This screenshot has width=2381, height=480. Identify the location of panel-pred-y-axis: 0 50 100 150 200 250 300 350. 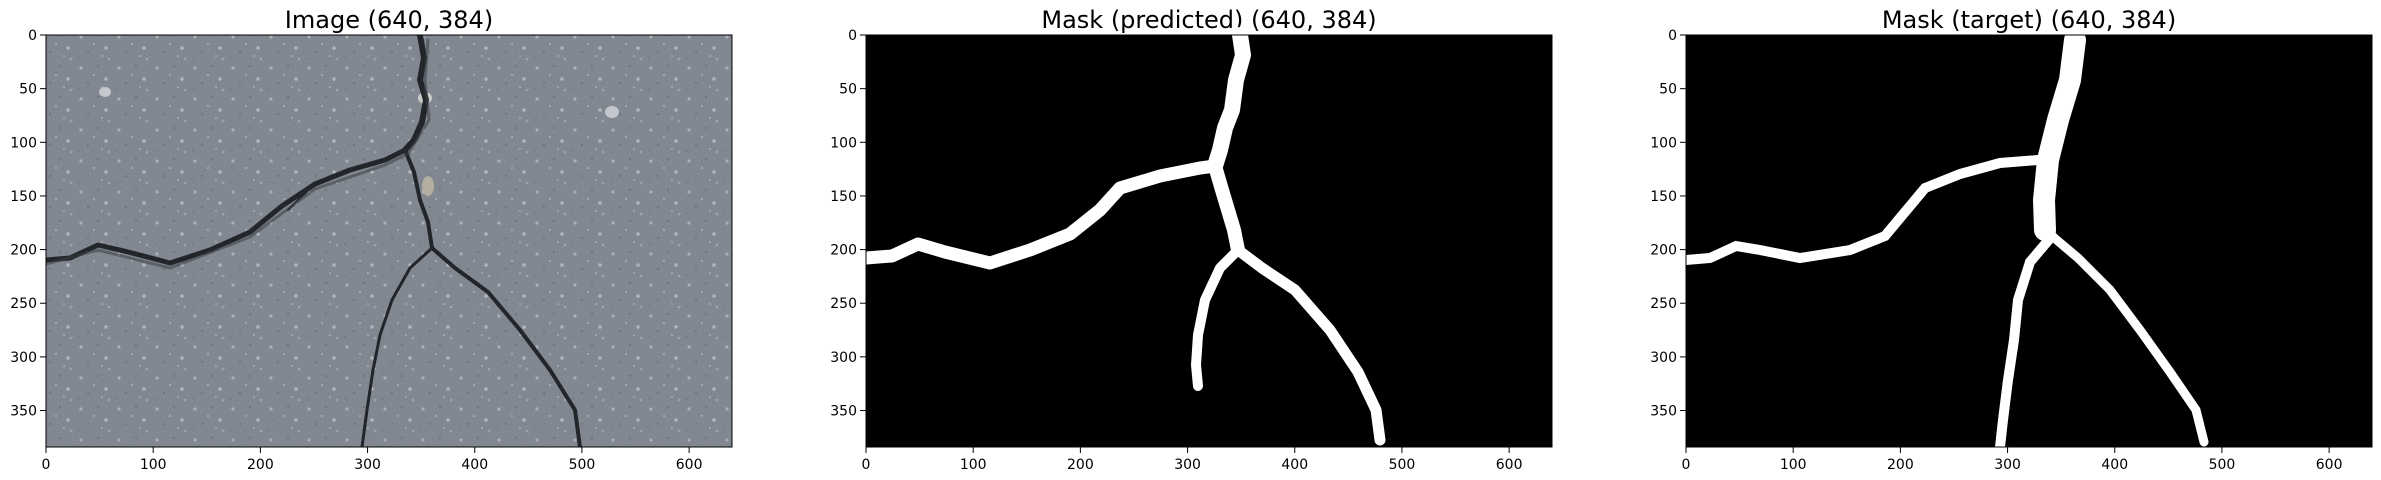
(848, 224).